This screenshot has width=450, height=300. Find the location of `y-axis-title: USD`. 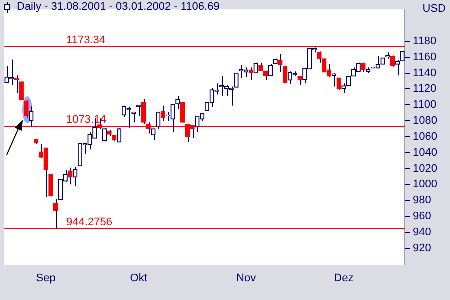

y-axis-title: USD is located at coordinates (434, 9).